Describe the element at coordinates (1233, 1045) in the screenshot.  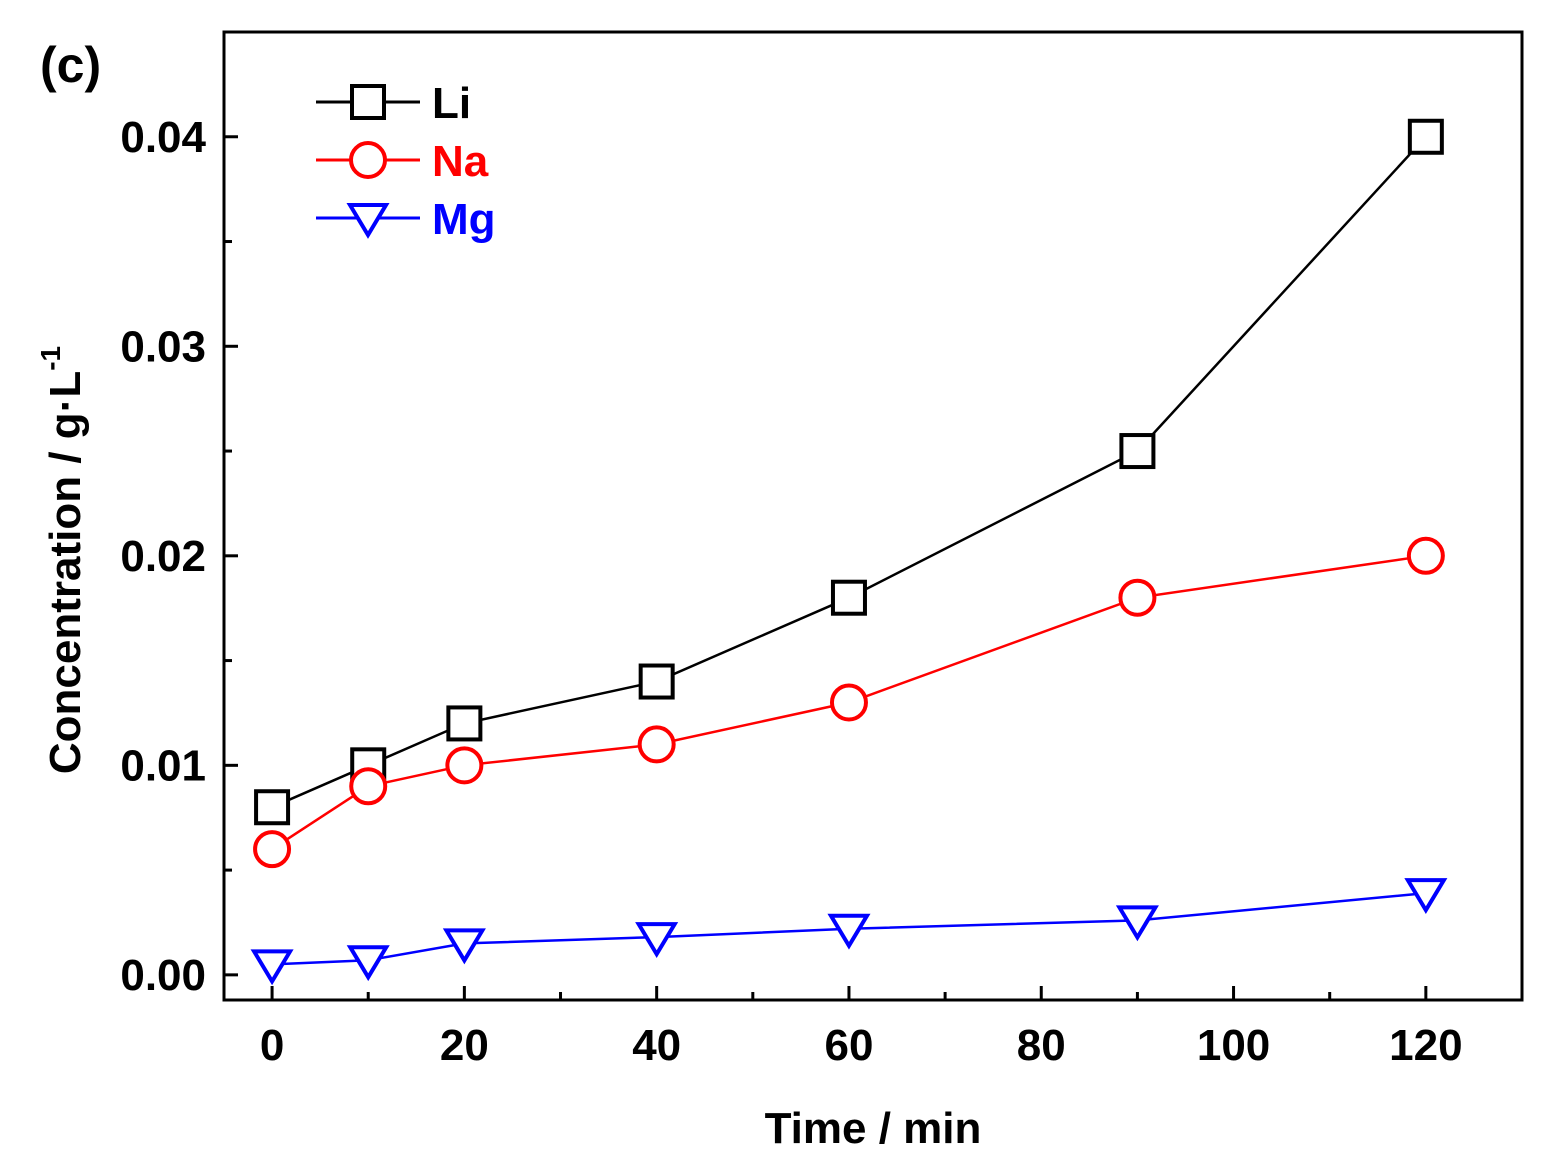
I see `x-tick-label: 100` at that location.